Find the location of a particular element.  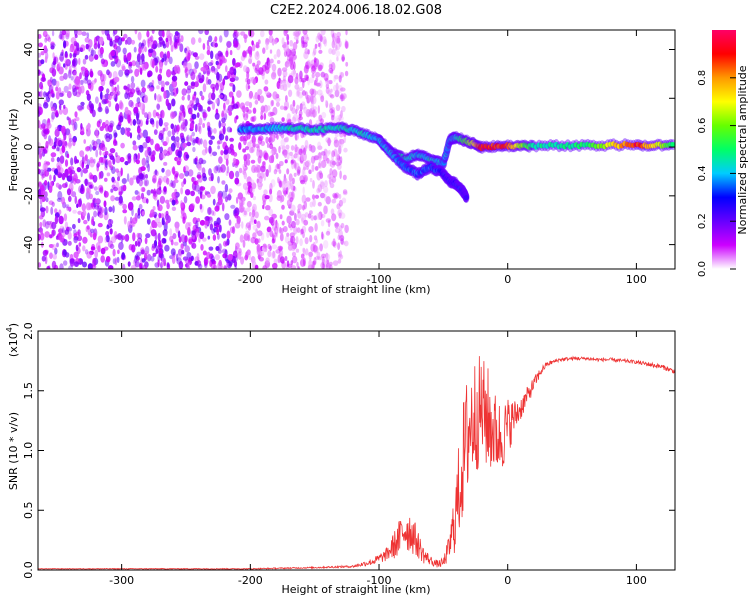

colorbar-gradient is located at coordinates (724, 149).